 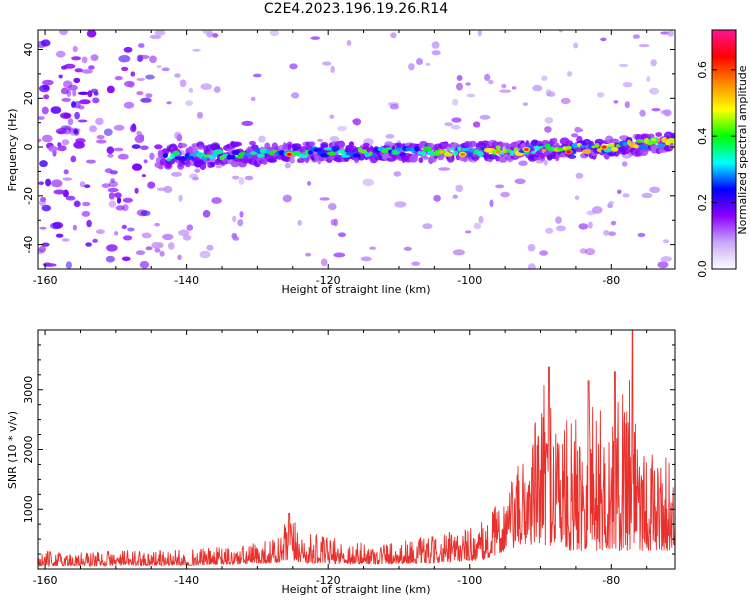 I want to click on x-tick-label: -80, so click(x=611, y=580).